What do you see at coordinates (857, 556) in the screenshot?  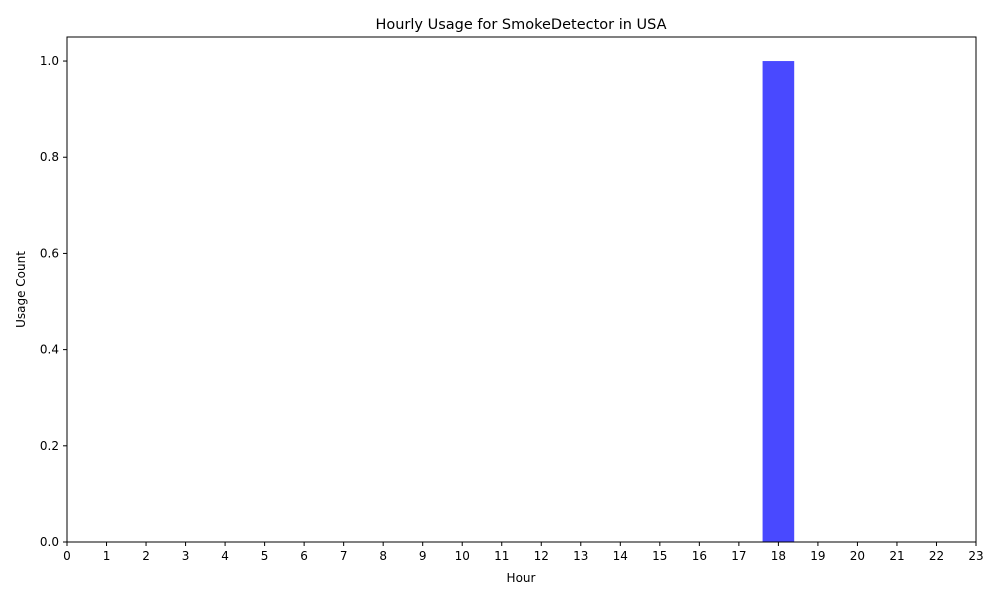 I see `x-tick-label: 20` at bounding box center [857, 556].